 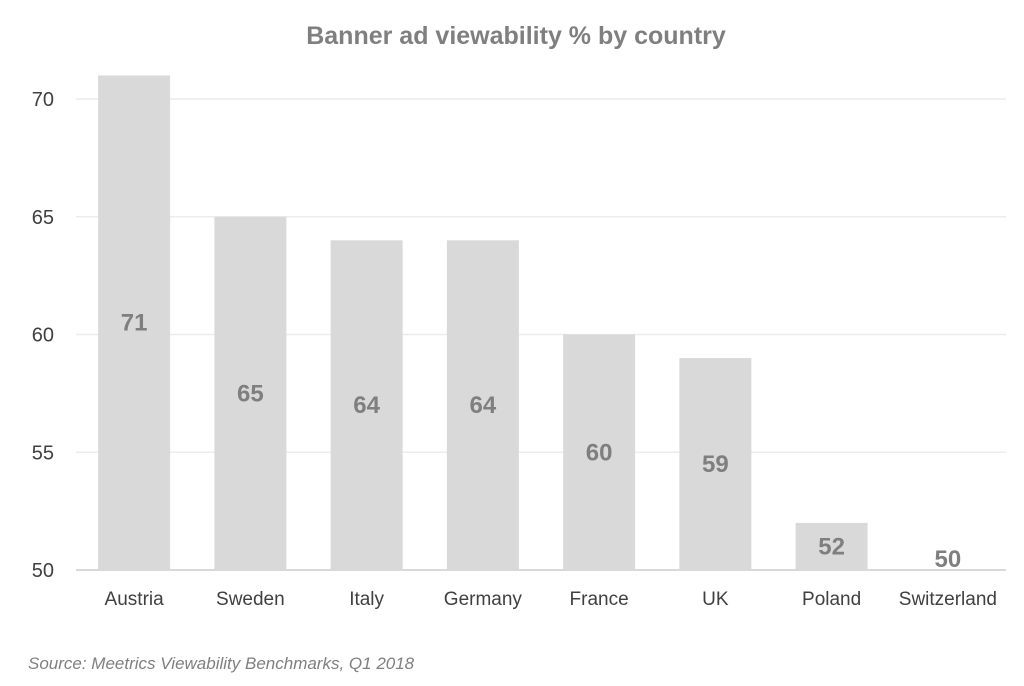 What do you see at coordinates (948, 599) in the screenshot?
I see `category-label: Switzerland` at bounding box center [948, 599].